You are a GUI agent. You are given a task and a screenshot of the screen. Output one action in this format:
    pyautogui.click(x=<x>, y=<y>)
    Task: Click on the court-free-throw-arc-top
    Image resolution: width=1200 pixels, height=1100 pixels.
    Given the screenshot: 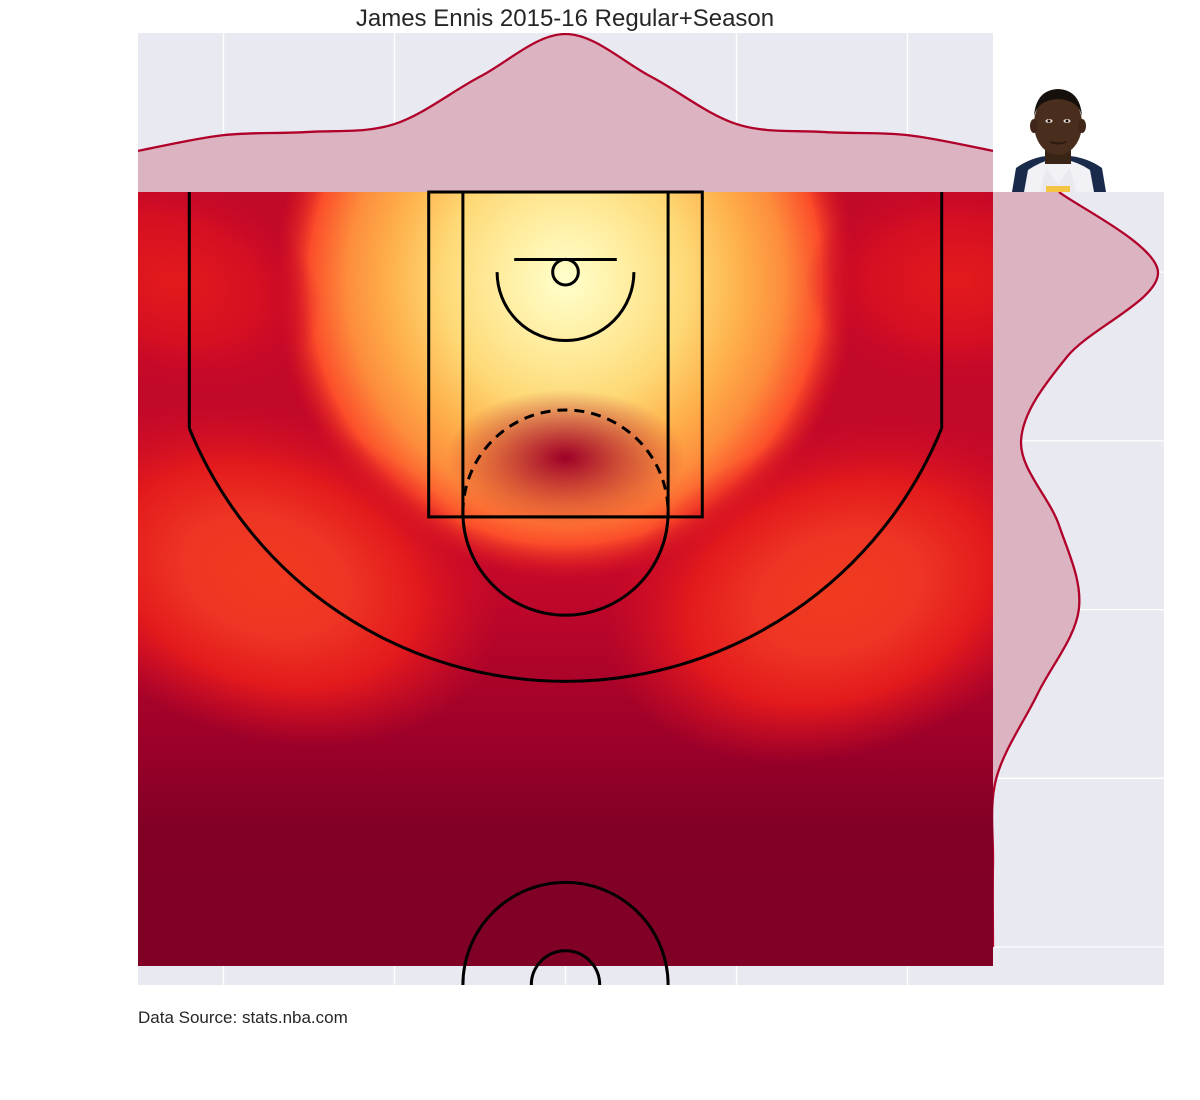 What is the action you would take?
    pyautogui.click(x=565, y=460)
    